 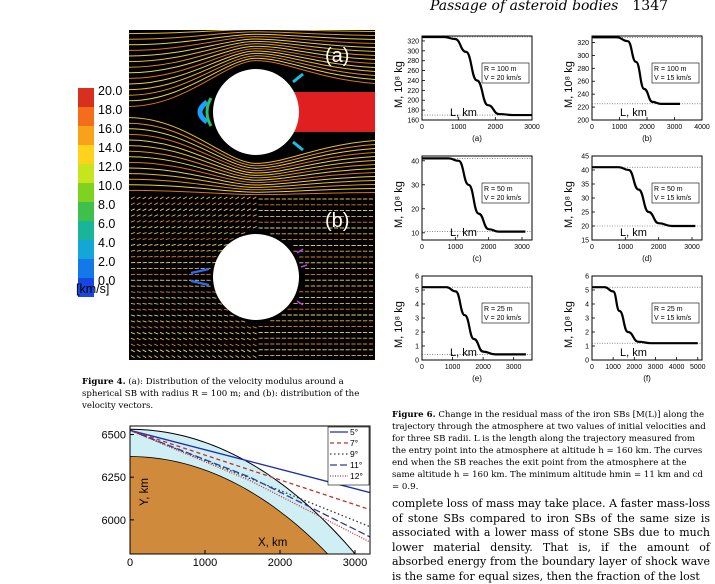 I want to click on panel-label: (a), so click(x=477, y=138).